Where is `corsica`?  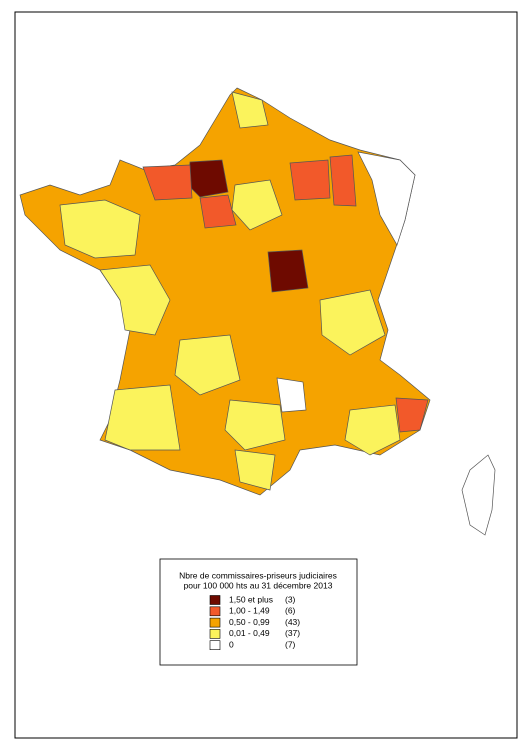
corsica is located at coordinates (478, 495).